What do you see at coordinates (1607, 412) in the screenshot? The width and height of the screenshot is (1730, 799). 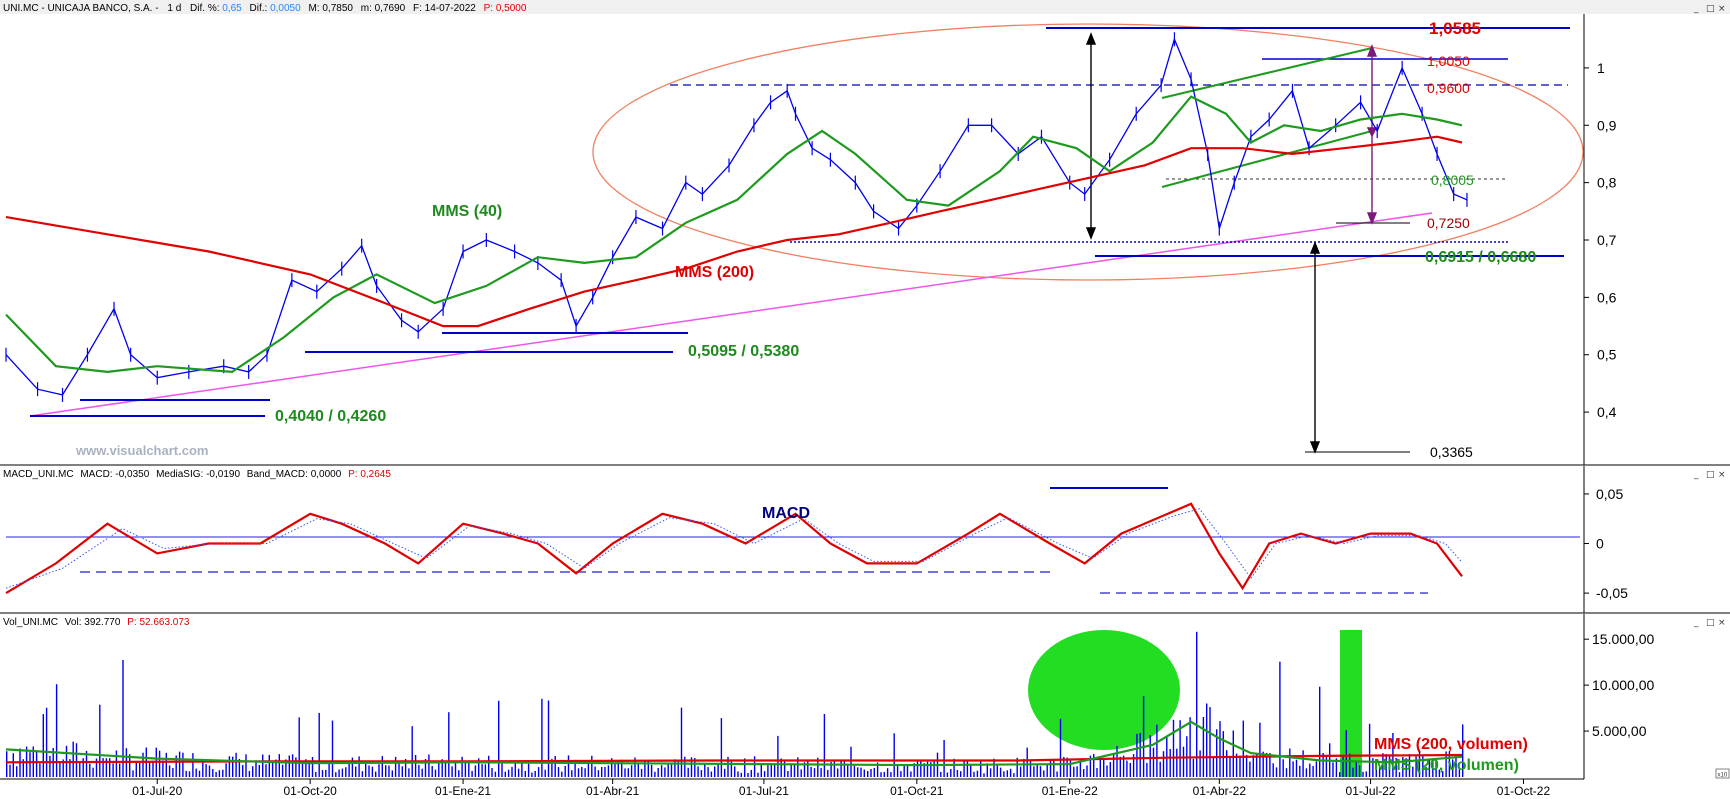 I see `price-y-tick-label-6: 0,4` at bounding box center [1607, 412].